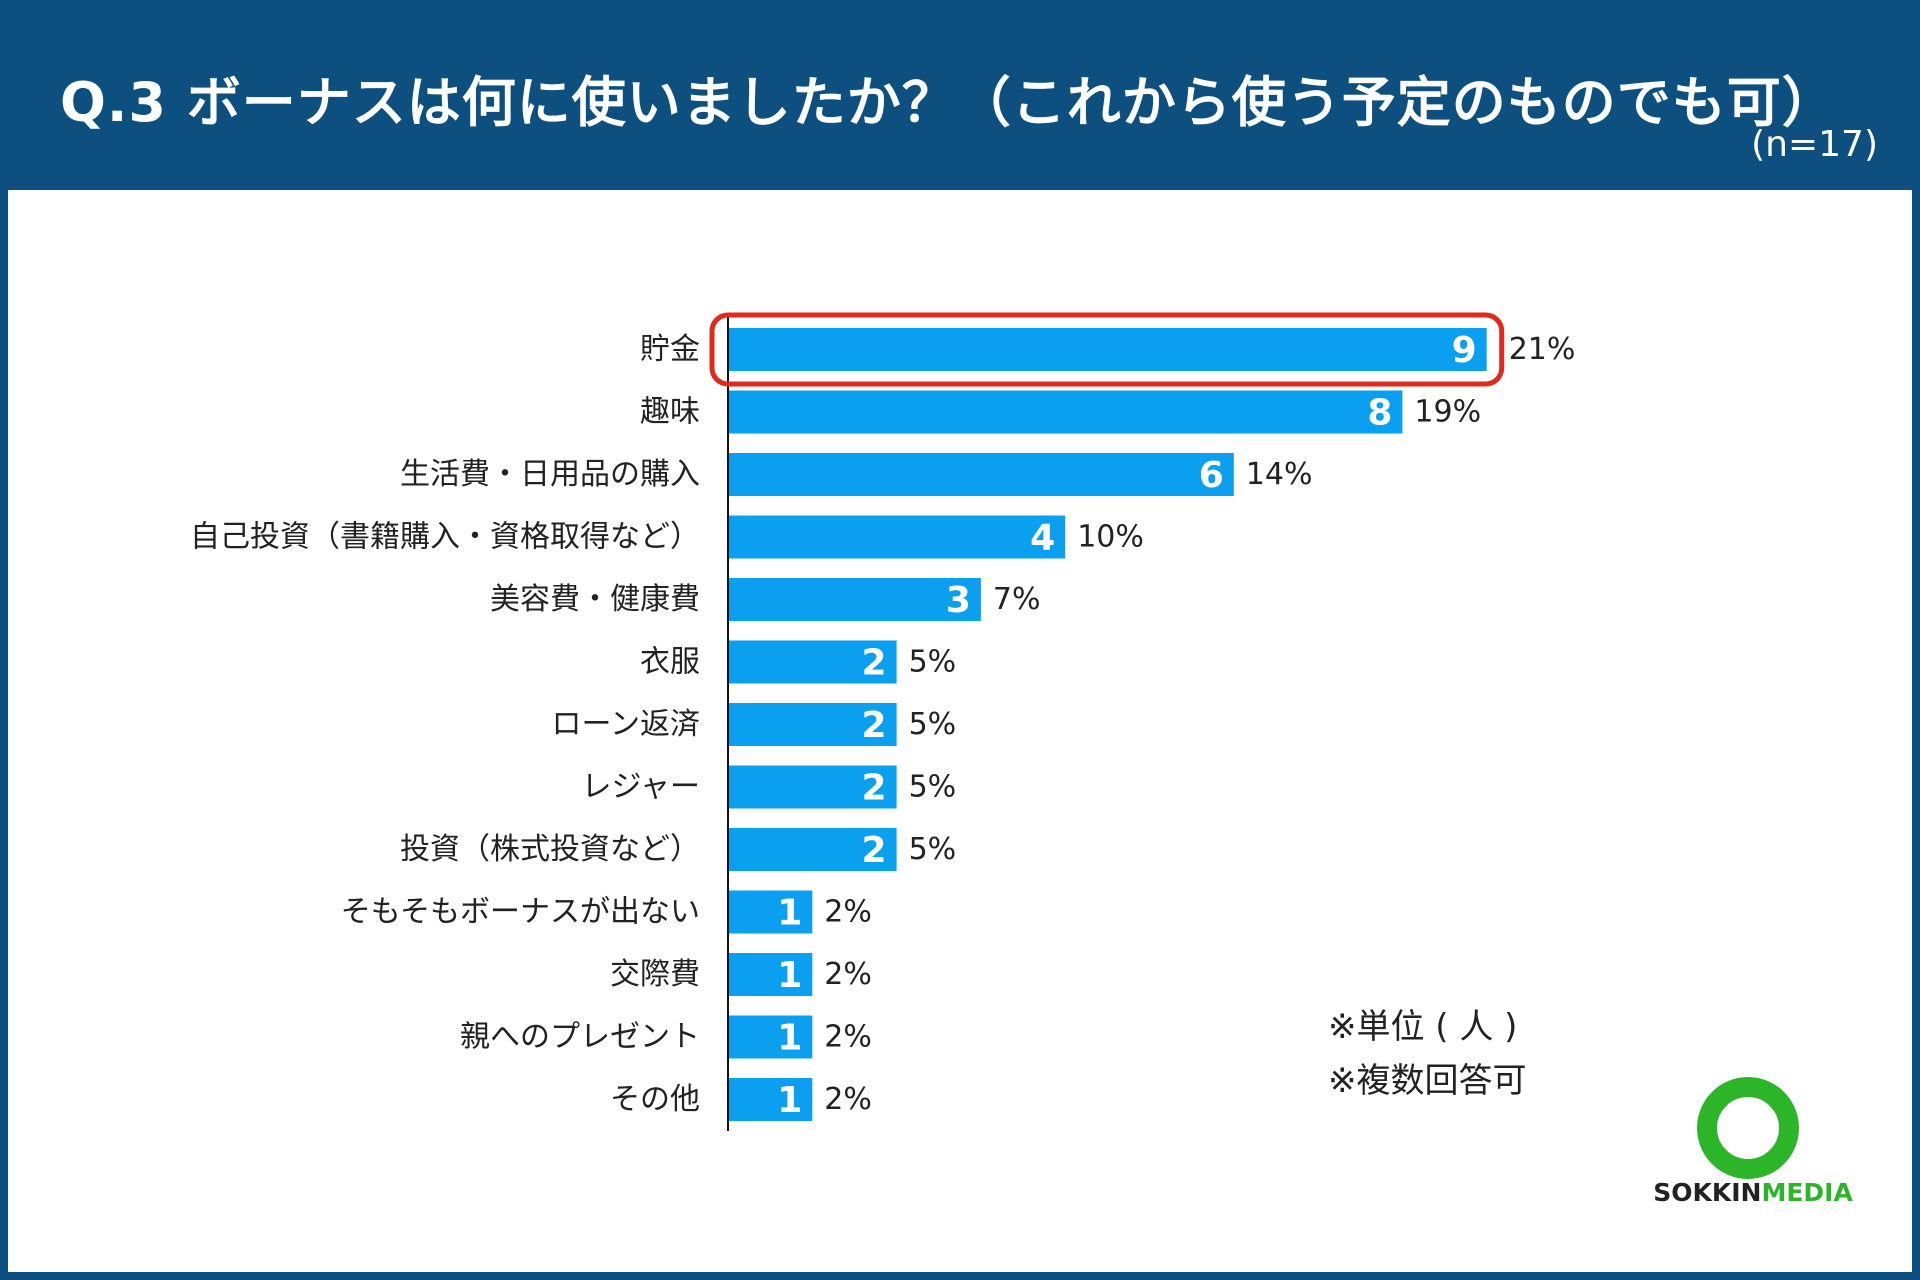 Image resolution: width=1920 pixels, height=1280 pixels. Describe the element at coordinates (848, 1037) in the screenshot. I see `percent-label-12: 2%` at that location.